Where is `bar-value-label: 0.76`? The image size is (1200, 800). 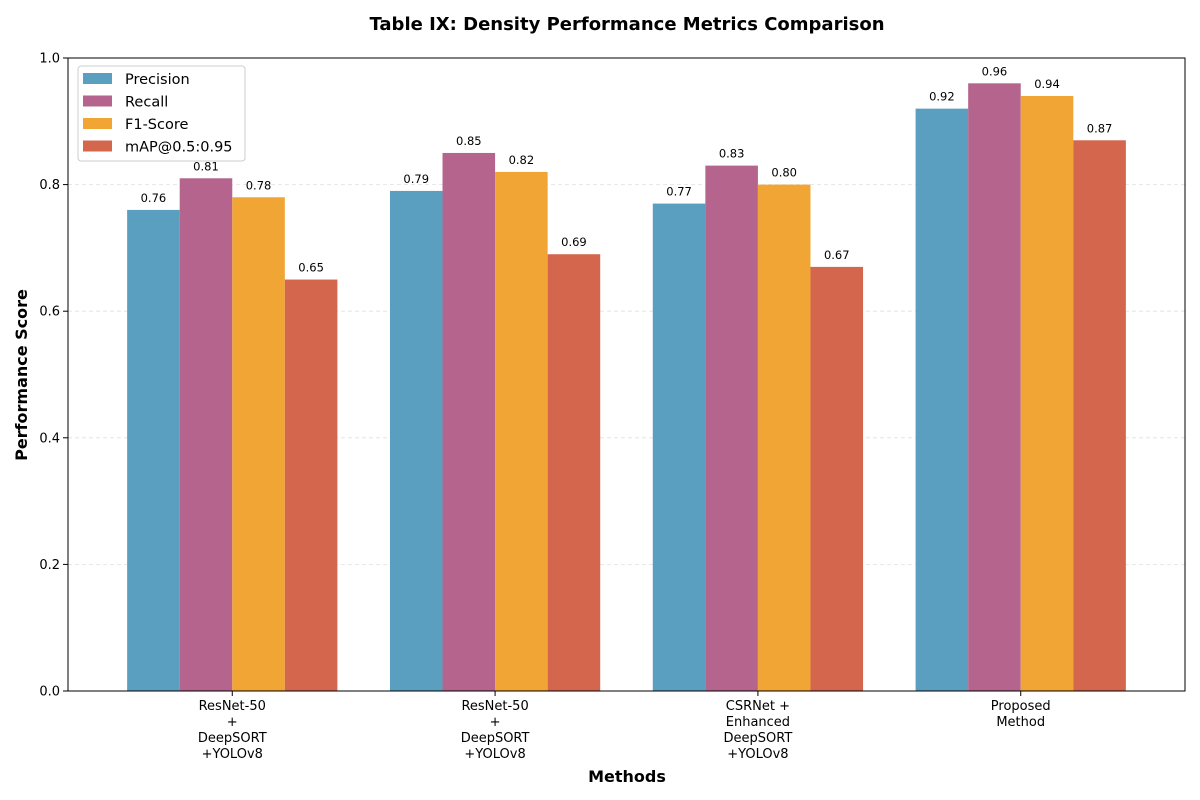
bar-value-label: 0.76 is located at coordinates (154, 198).